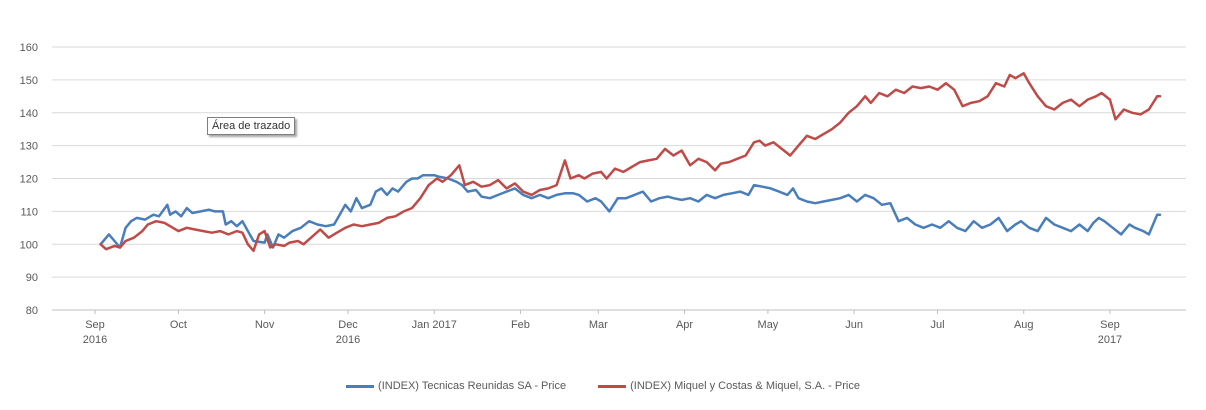 Image resolution: width=1206 pixels, height=410 pixels. What do you see at coordinates (265, 325) in the screenshot?
I see `x-tick-label: Nov` at bounding box center [265, 325].